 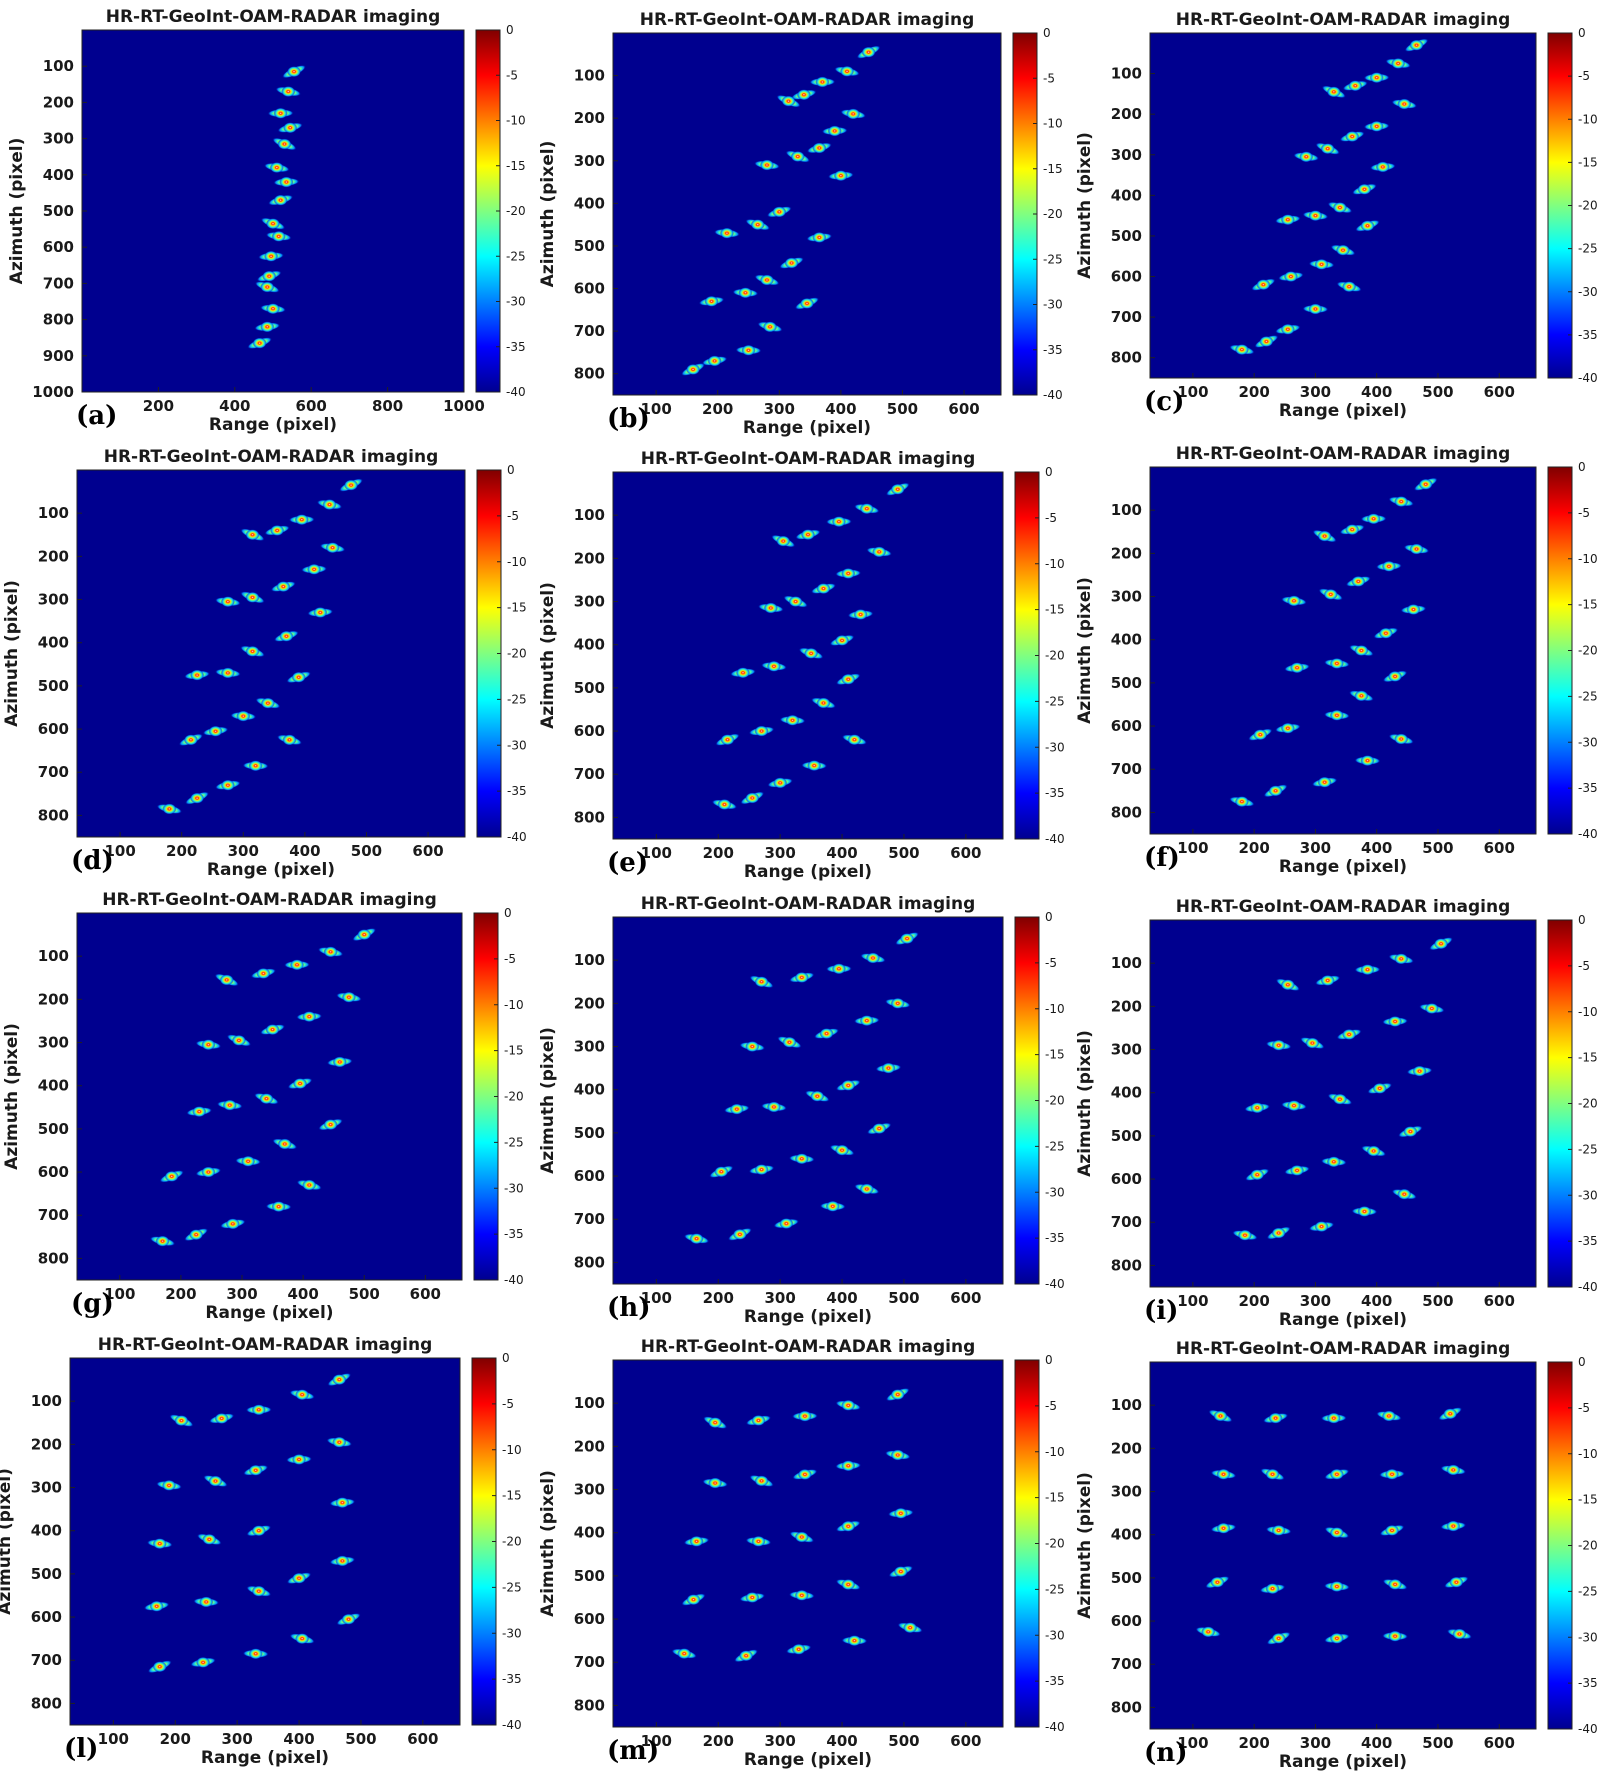 What do you see at coordinates (589, 645) in the screenshot?
I see `y-tick-label: 400` at bounding box center [589, 645].